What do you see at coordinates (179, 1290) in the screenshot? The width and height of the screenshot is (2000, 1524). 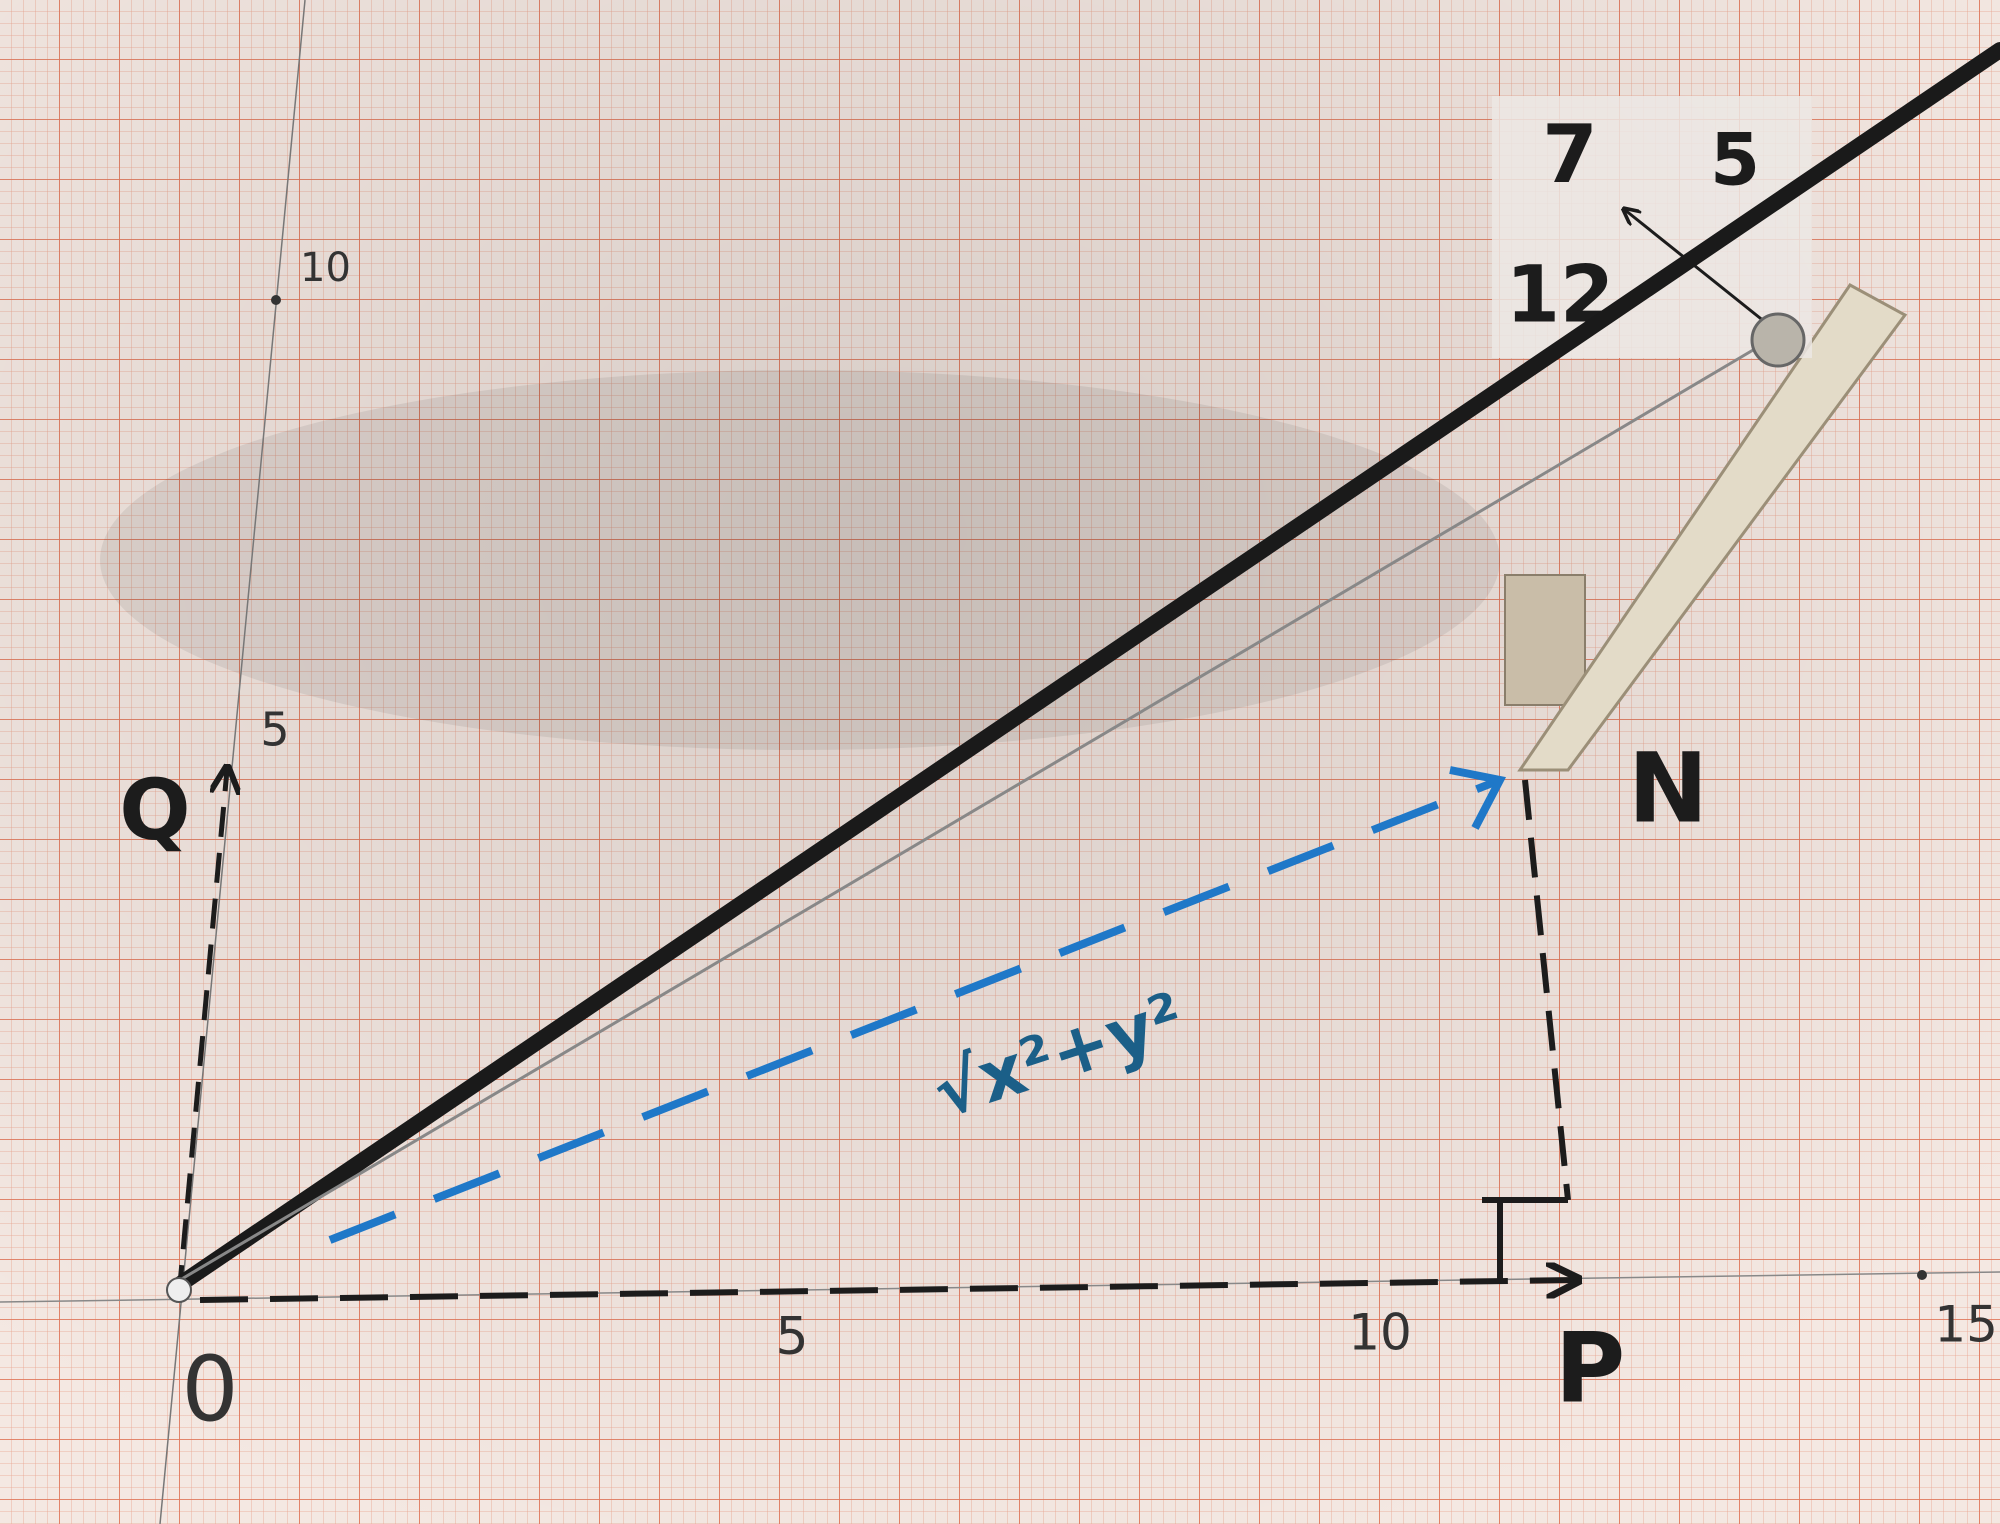 I see `origin-pin` at bounding box center [179, 1290].